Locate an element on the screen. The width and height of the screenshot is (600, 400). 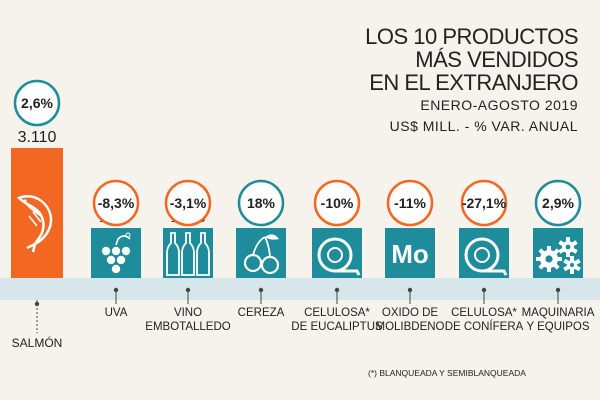
category-label-2-1: EMBOTALLEDO is located at coordinates (187, 327).